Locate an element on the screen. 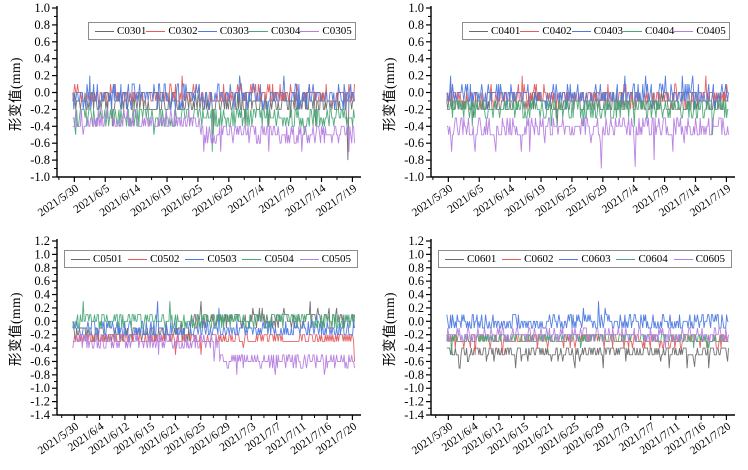 The image size is (748, 470). series-line-C0405 is located at coordinates (587, 143).